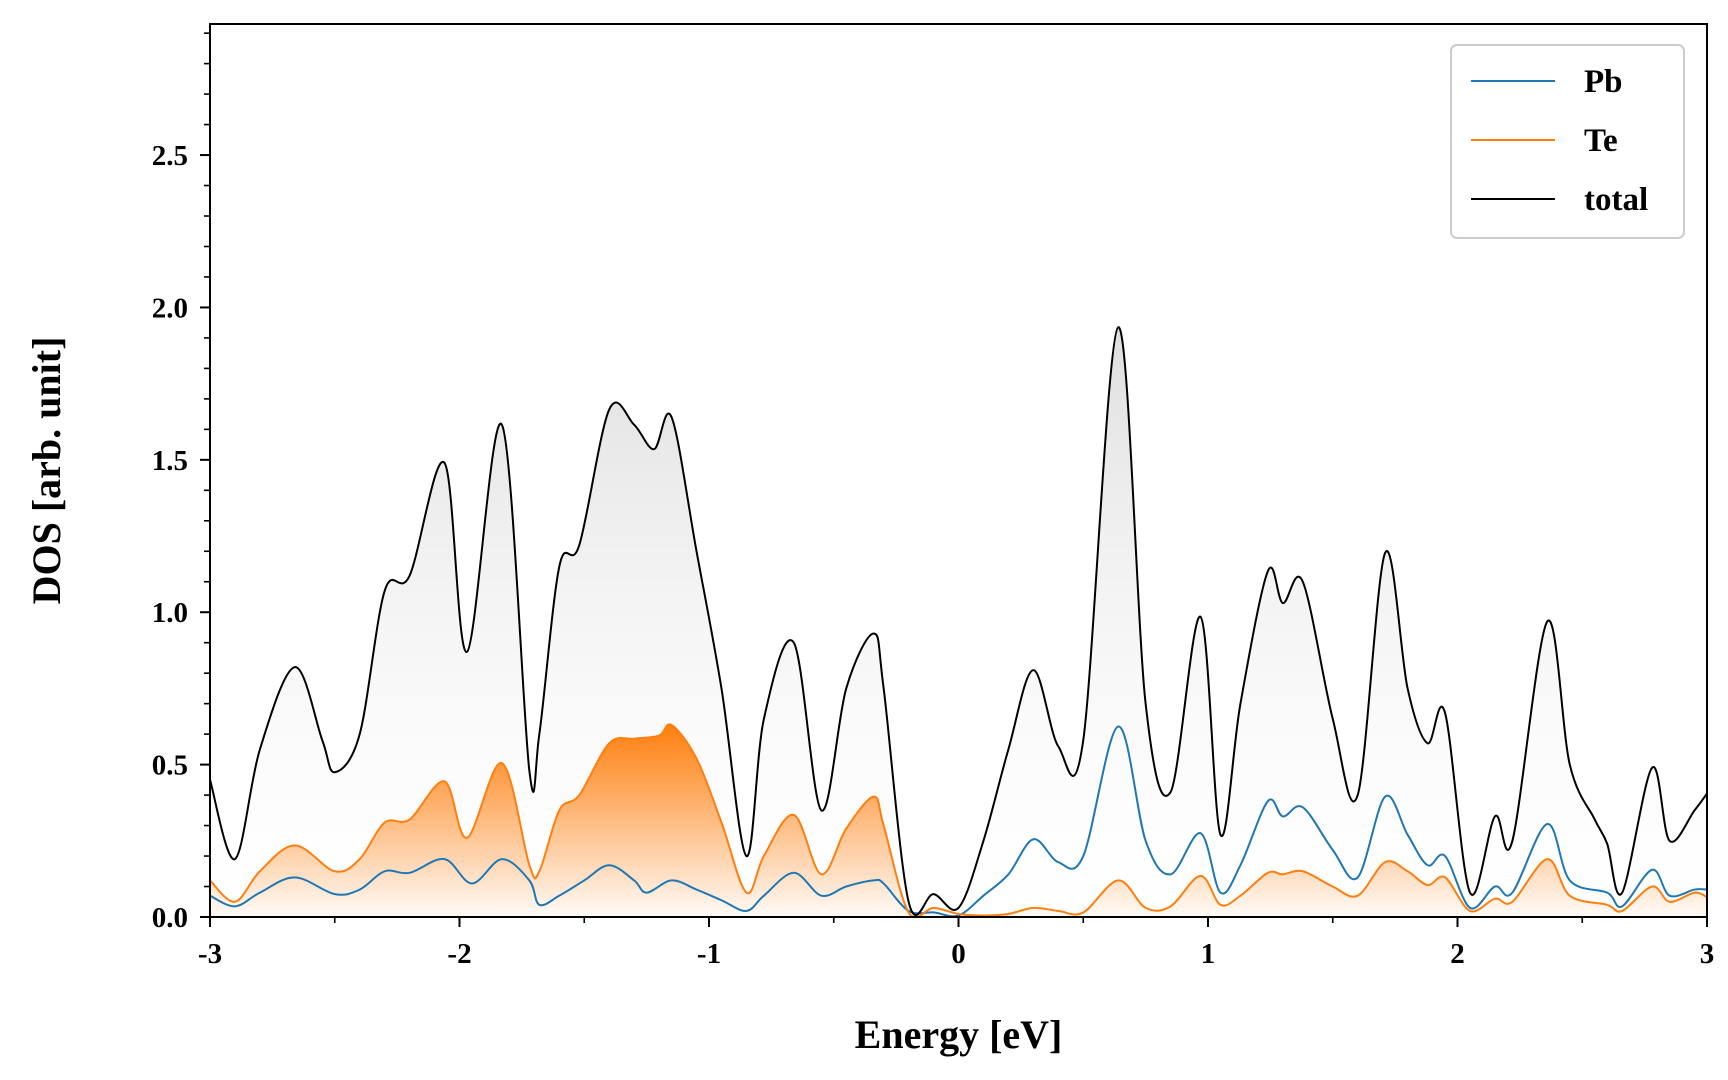 The image size is (1728, 1080). I want to click on y-tick-label: 2.5, so click(170, 156).